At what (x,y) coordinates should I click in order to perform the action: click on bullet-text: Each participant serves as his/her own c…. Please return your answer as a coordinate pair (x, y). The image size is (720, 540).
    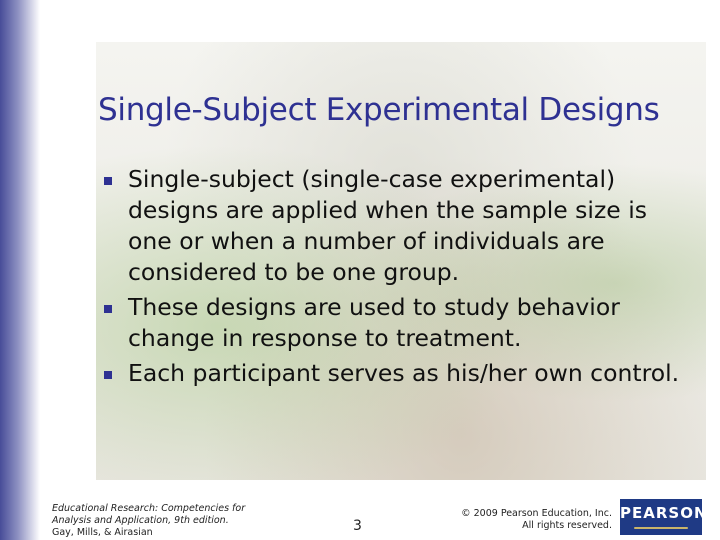
    Looking at the image, I should click on (404, 373).